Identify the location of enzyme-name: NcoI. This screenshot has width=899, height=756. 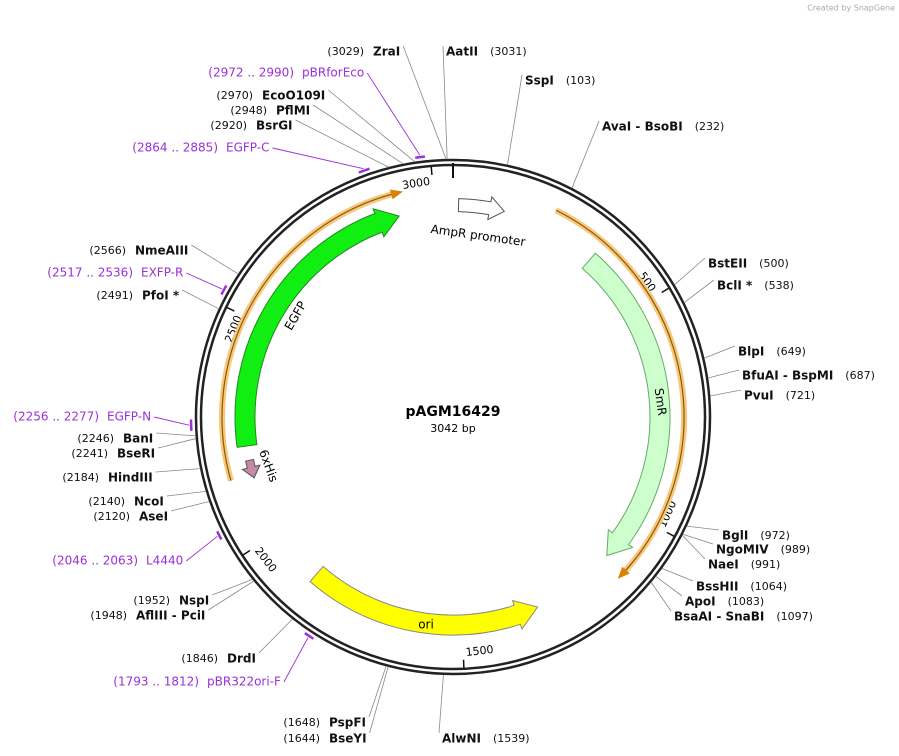
(149, 502).